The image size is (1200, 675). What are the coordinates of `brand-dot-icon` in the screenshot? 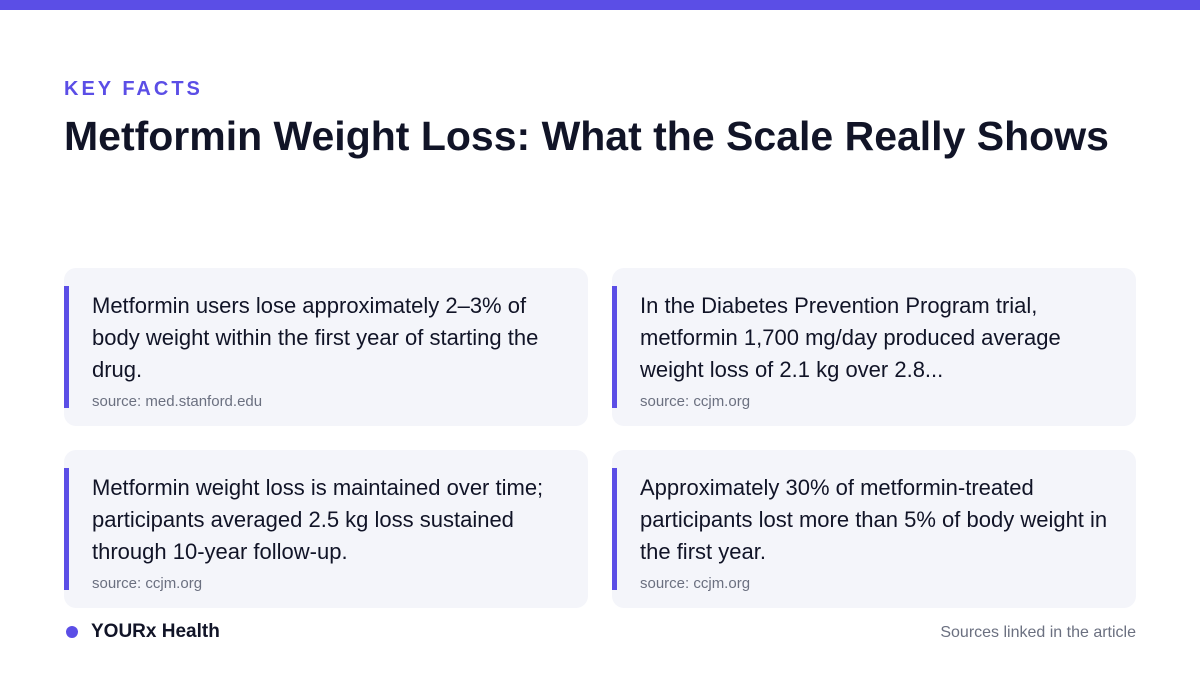 It's located at (72, 632).